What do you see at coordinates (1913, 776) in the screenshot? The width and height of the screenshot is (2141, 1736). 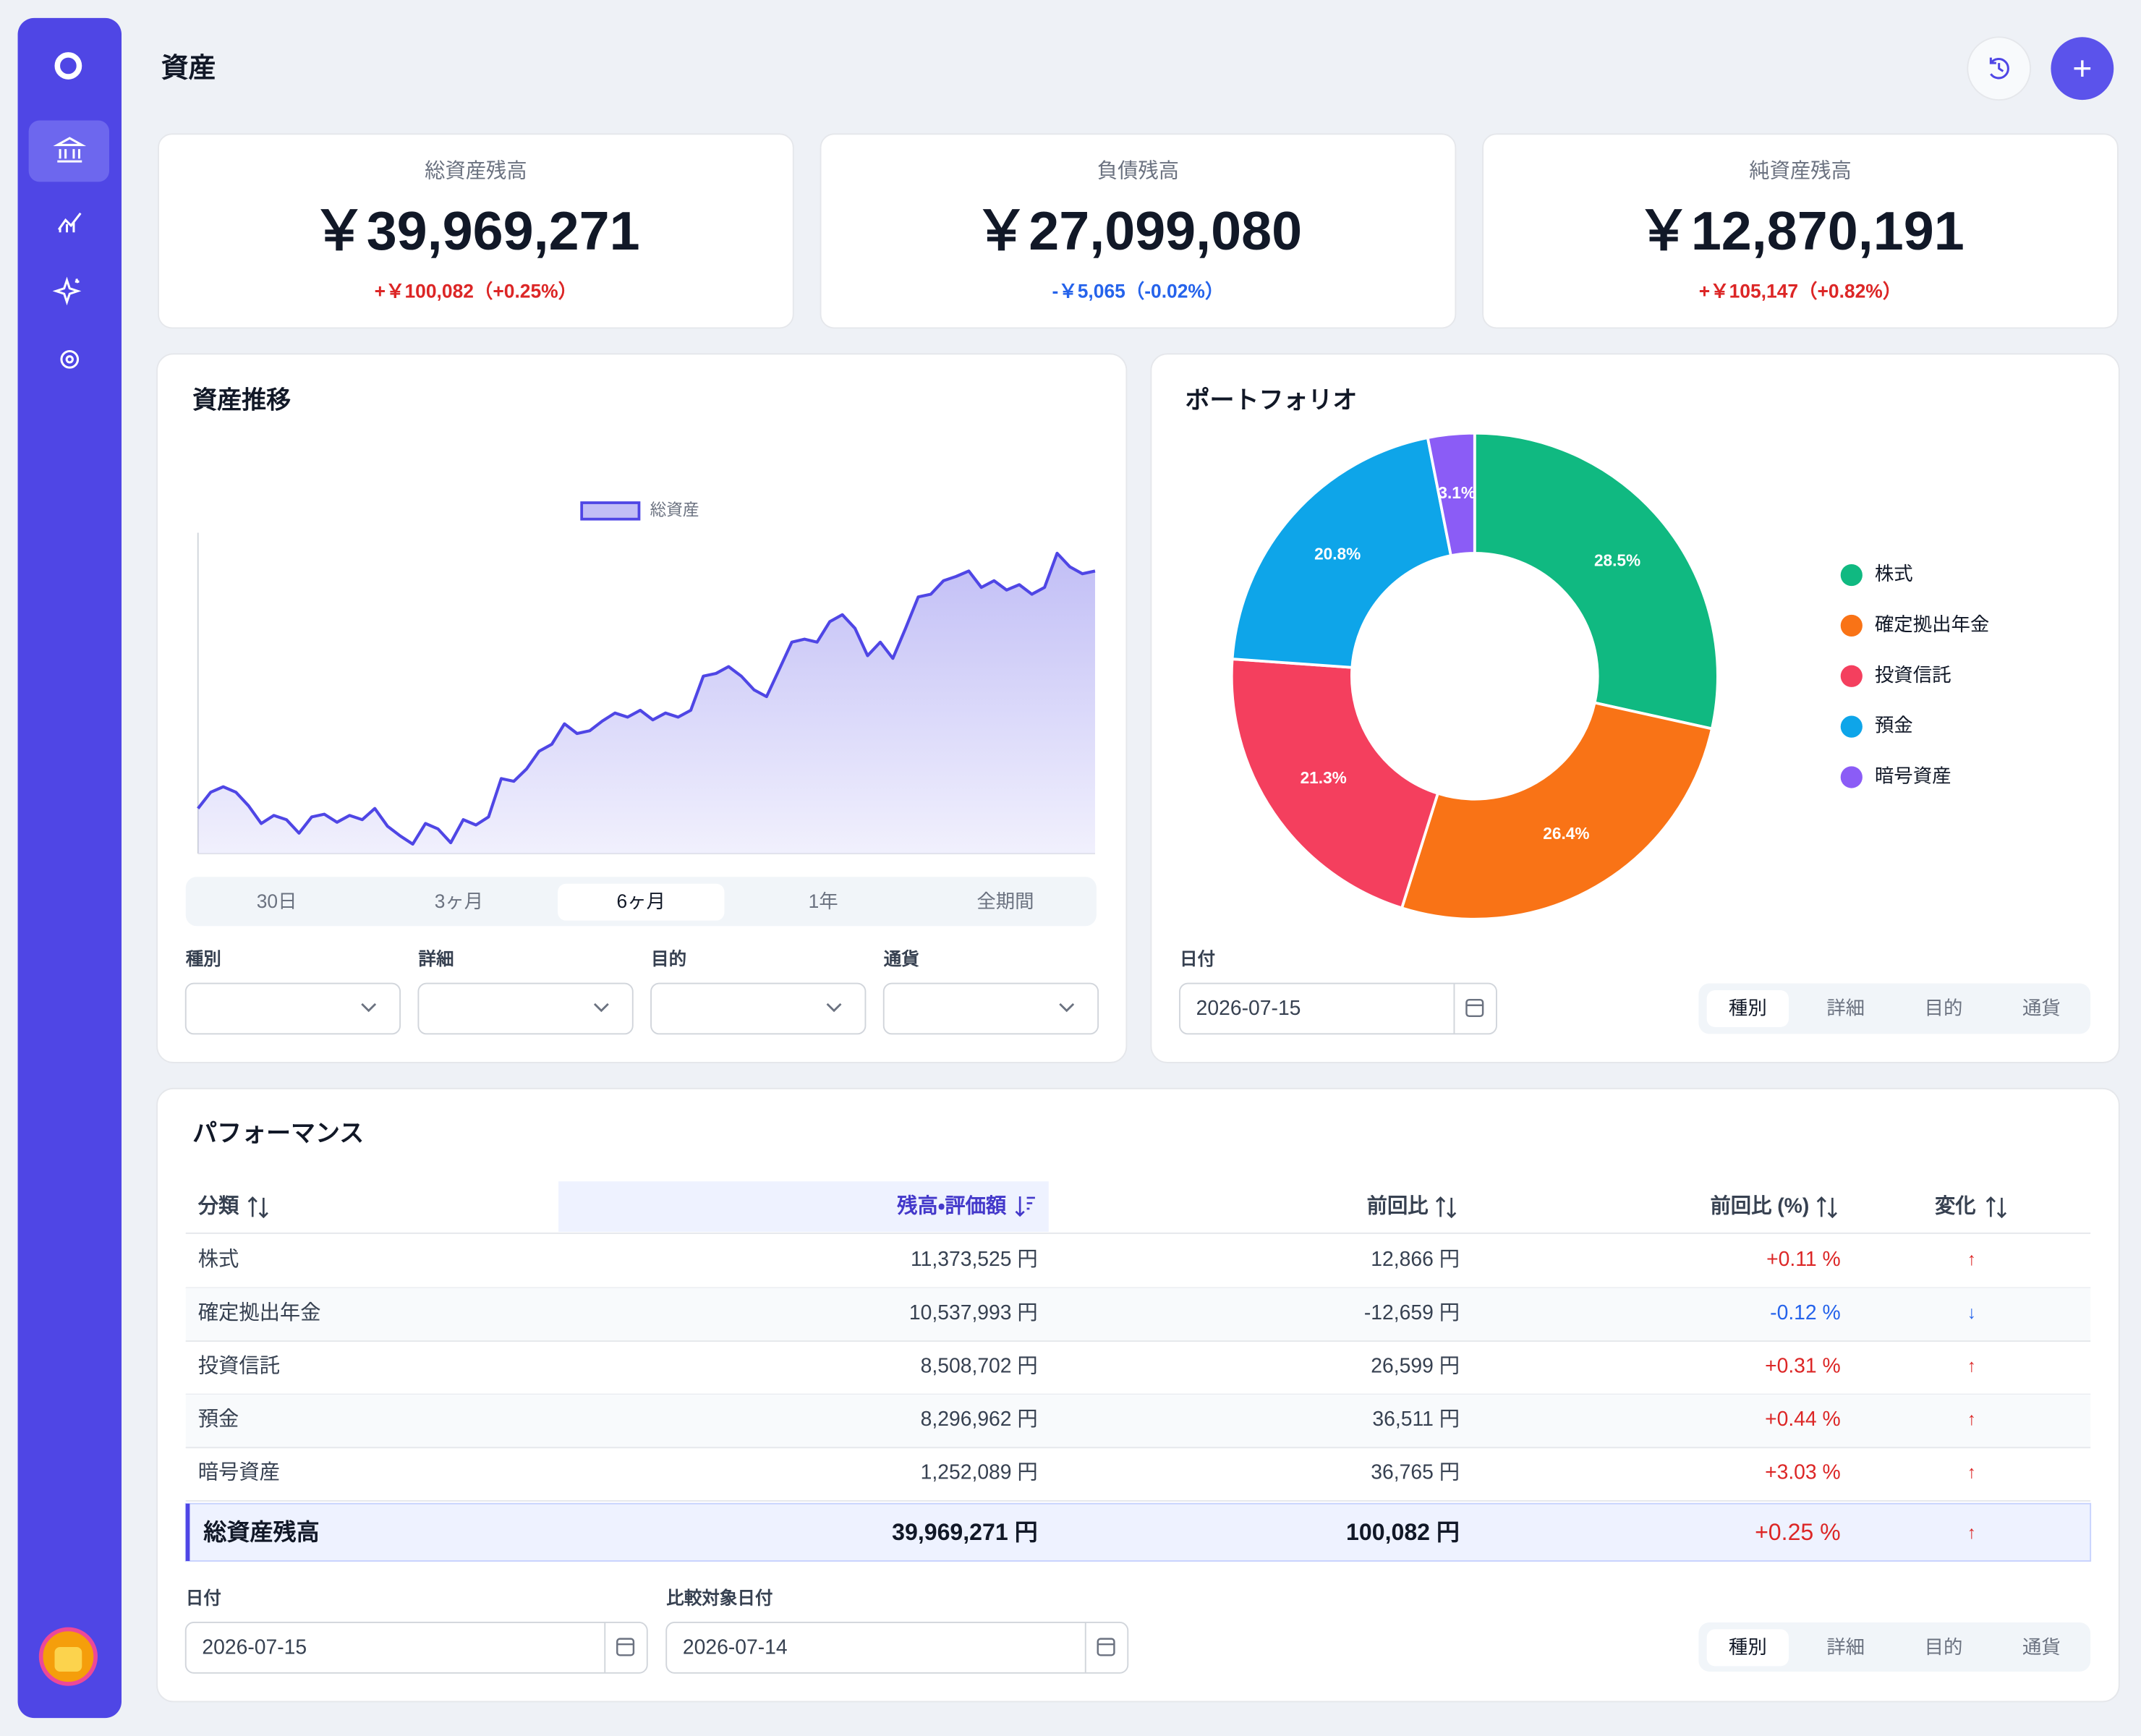 I see `legend-label: 暗号資産` at bounding box center [1913, 776].